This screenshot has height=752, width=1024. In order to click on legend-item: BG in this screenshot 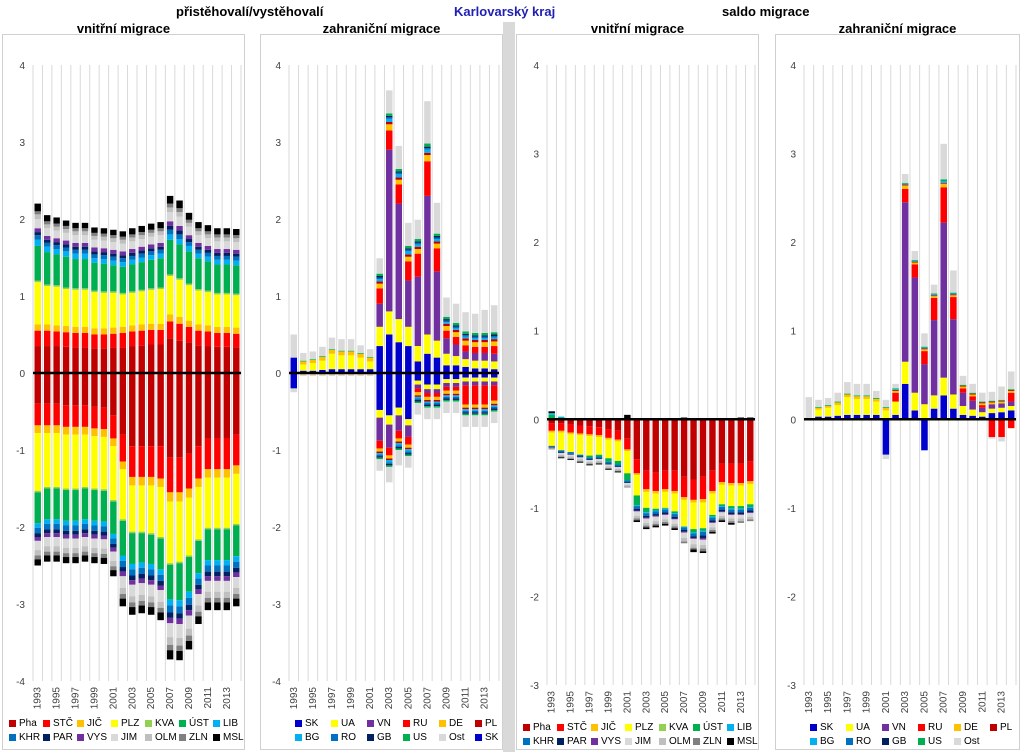, I will do `click(822, 741)`.